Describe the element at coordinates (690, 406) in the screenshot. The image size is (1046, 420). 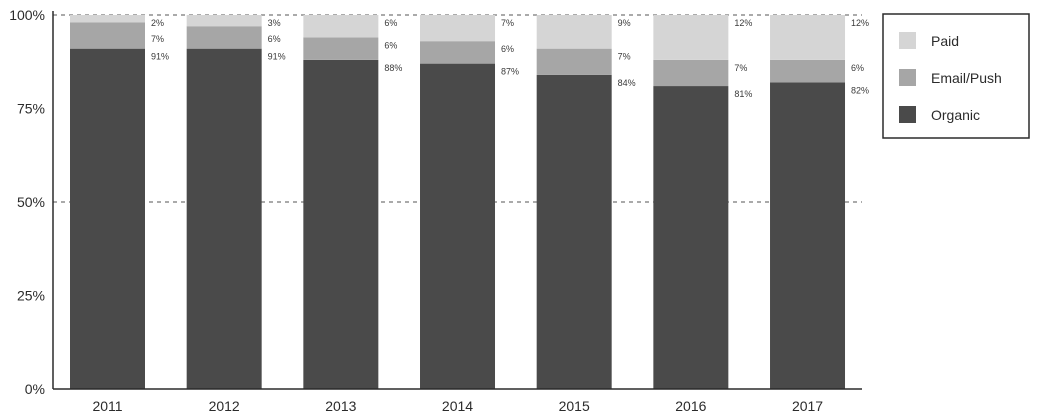
I see `x-tick-label-2016: 2016` at that location.